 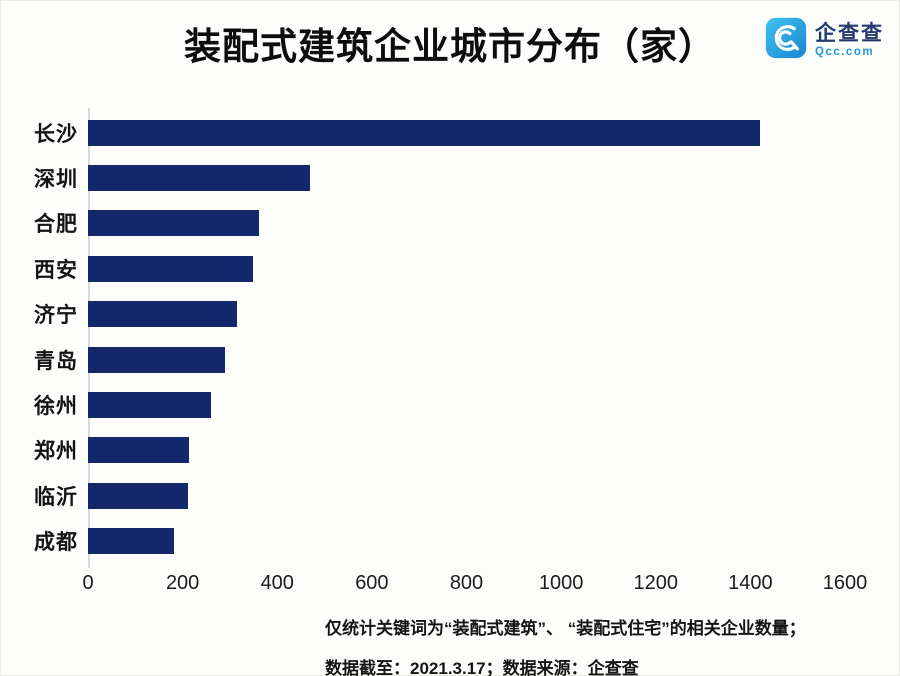 I want to click on footnote-line2: 数据截至：2021.3.17；数据来源：企查查, so click(x=482, y=667).